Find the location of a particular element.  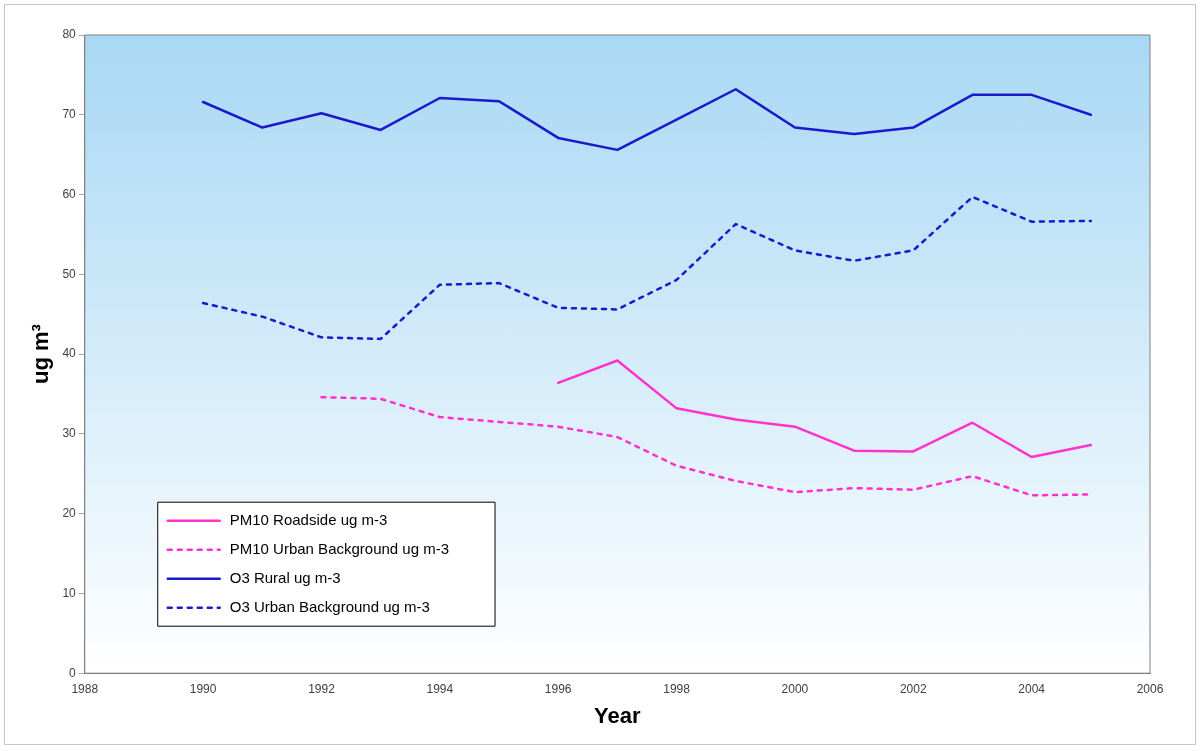

x-tick-label: 2006 is located at coordinates (1150, 688).